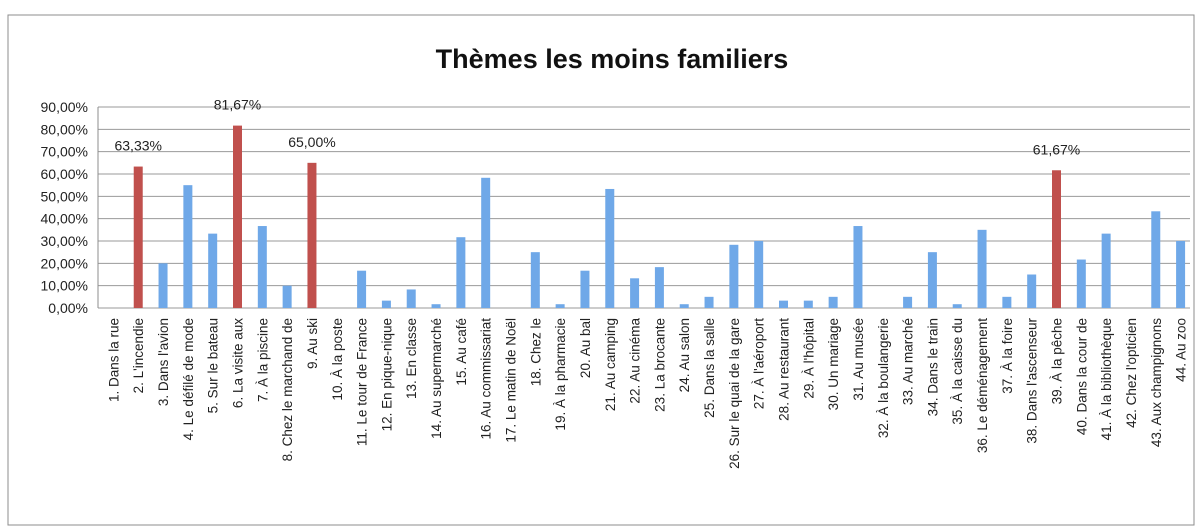 The image size is (1202, 528). What do you see at coordinates (188, 379) in the screenshot?
I see `x-tick-label: 4. Le défilé de mode` at bounding box center [188, 379].